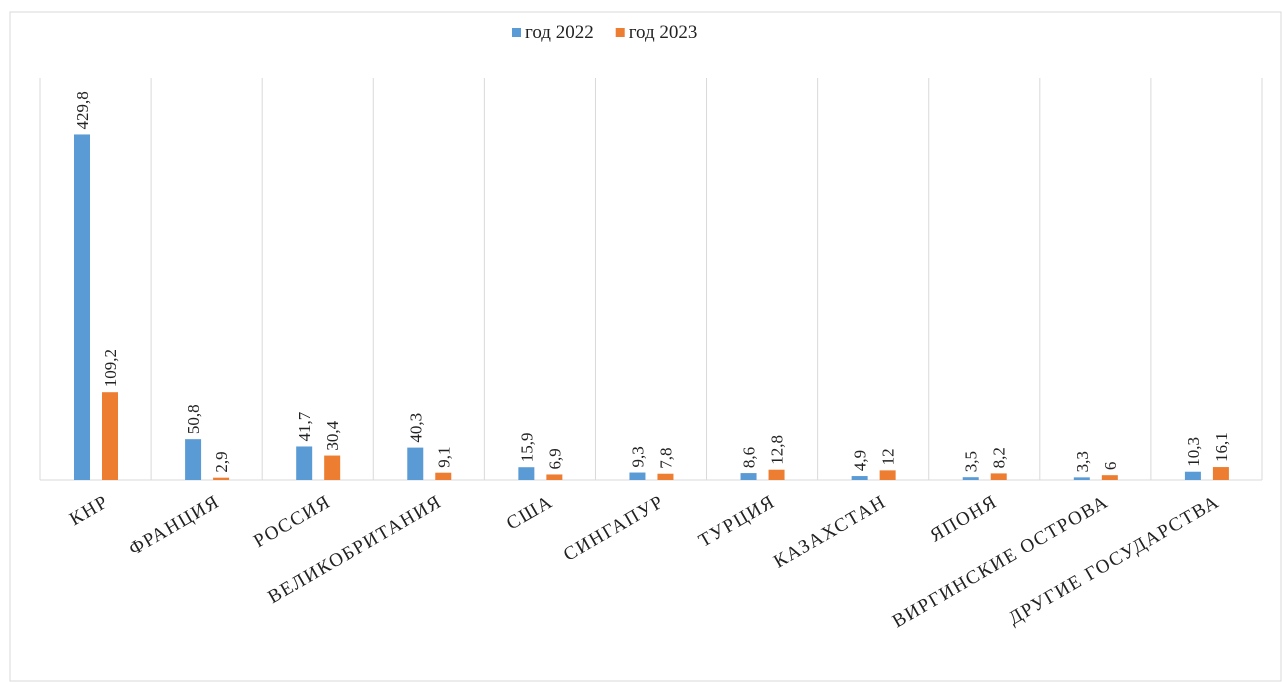 Image resolution: width=1282 pixels, height=682 pixels. Describe the element at coordinates (304, 426) in the screenshot. I see `data-label: 41,7` at that location.